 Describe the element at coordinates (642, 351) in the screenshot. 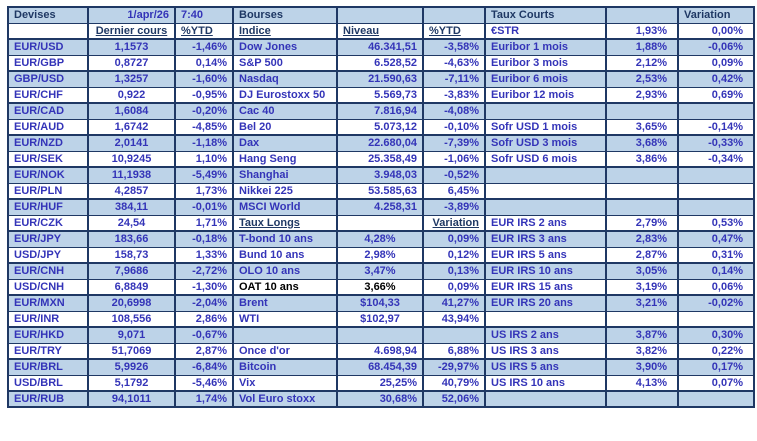

I see `rate-value: 3,82%` at that location.